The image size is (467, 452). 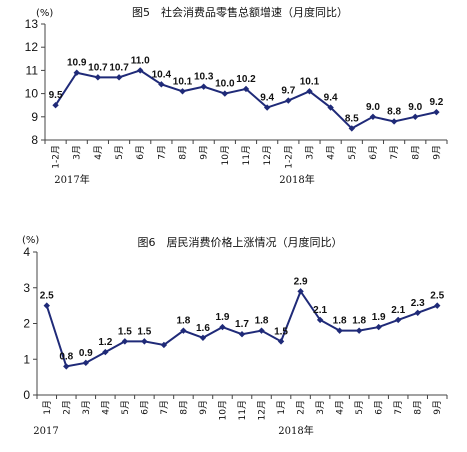 I want to click on c2-x-tick-label: 10月, so click(x=222, y=410).